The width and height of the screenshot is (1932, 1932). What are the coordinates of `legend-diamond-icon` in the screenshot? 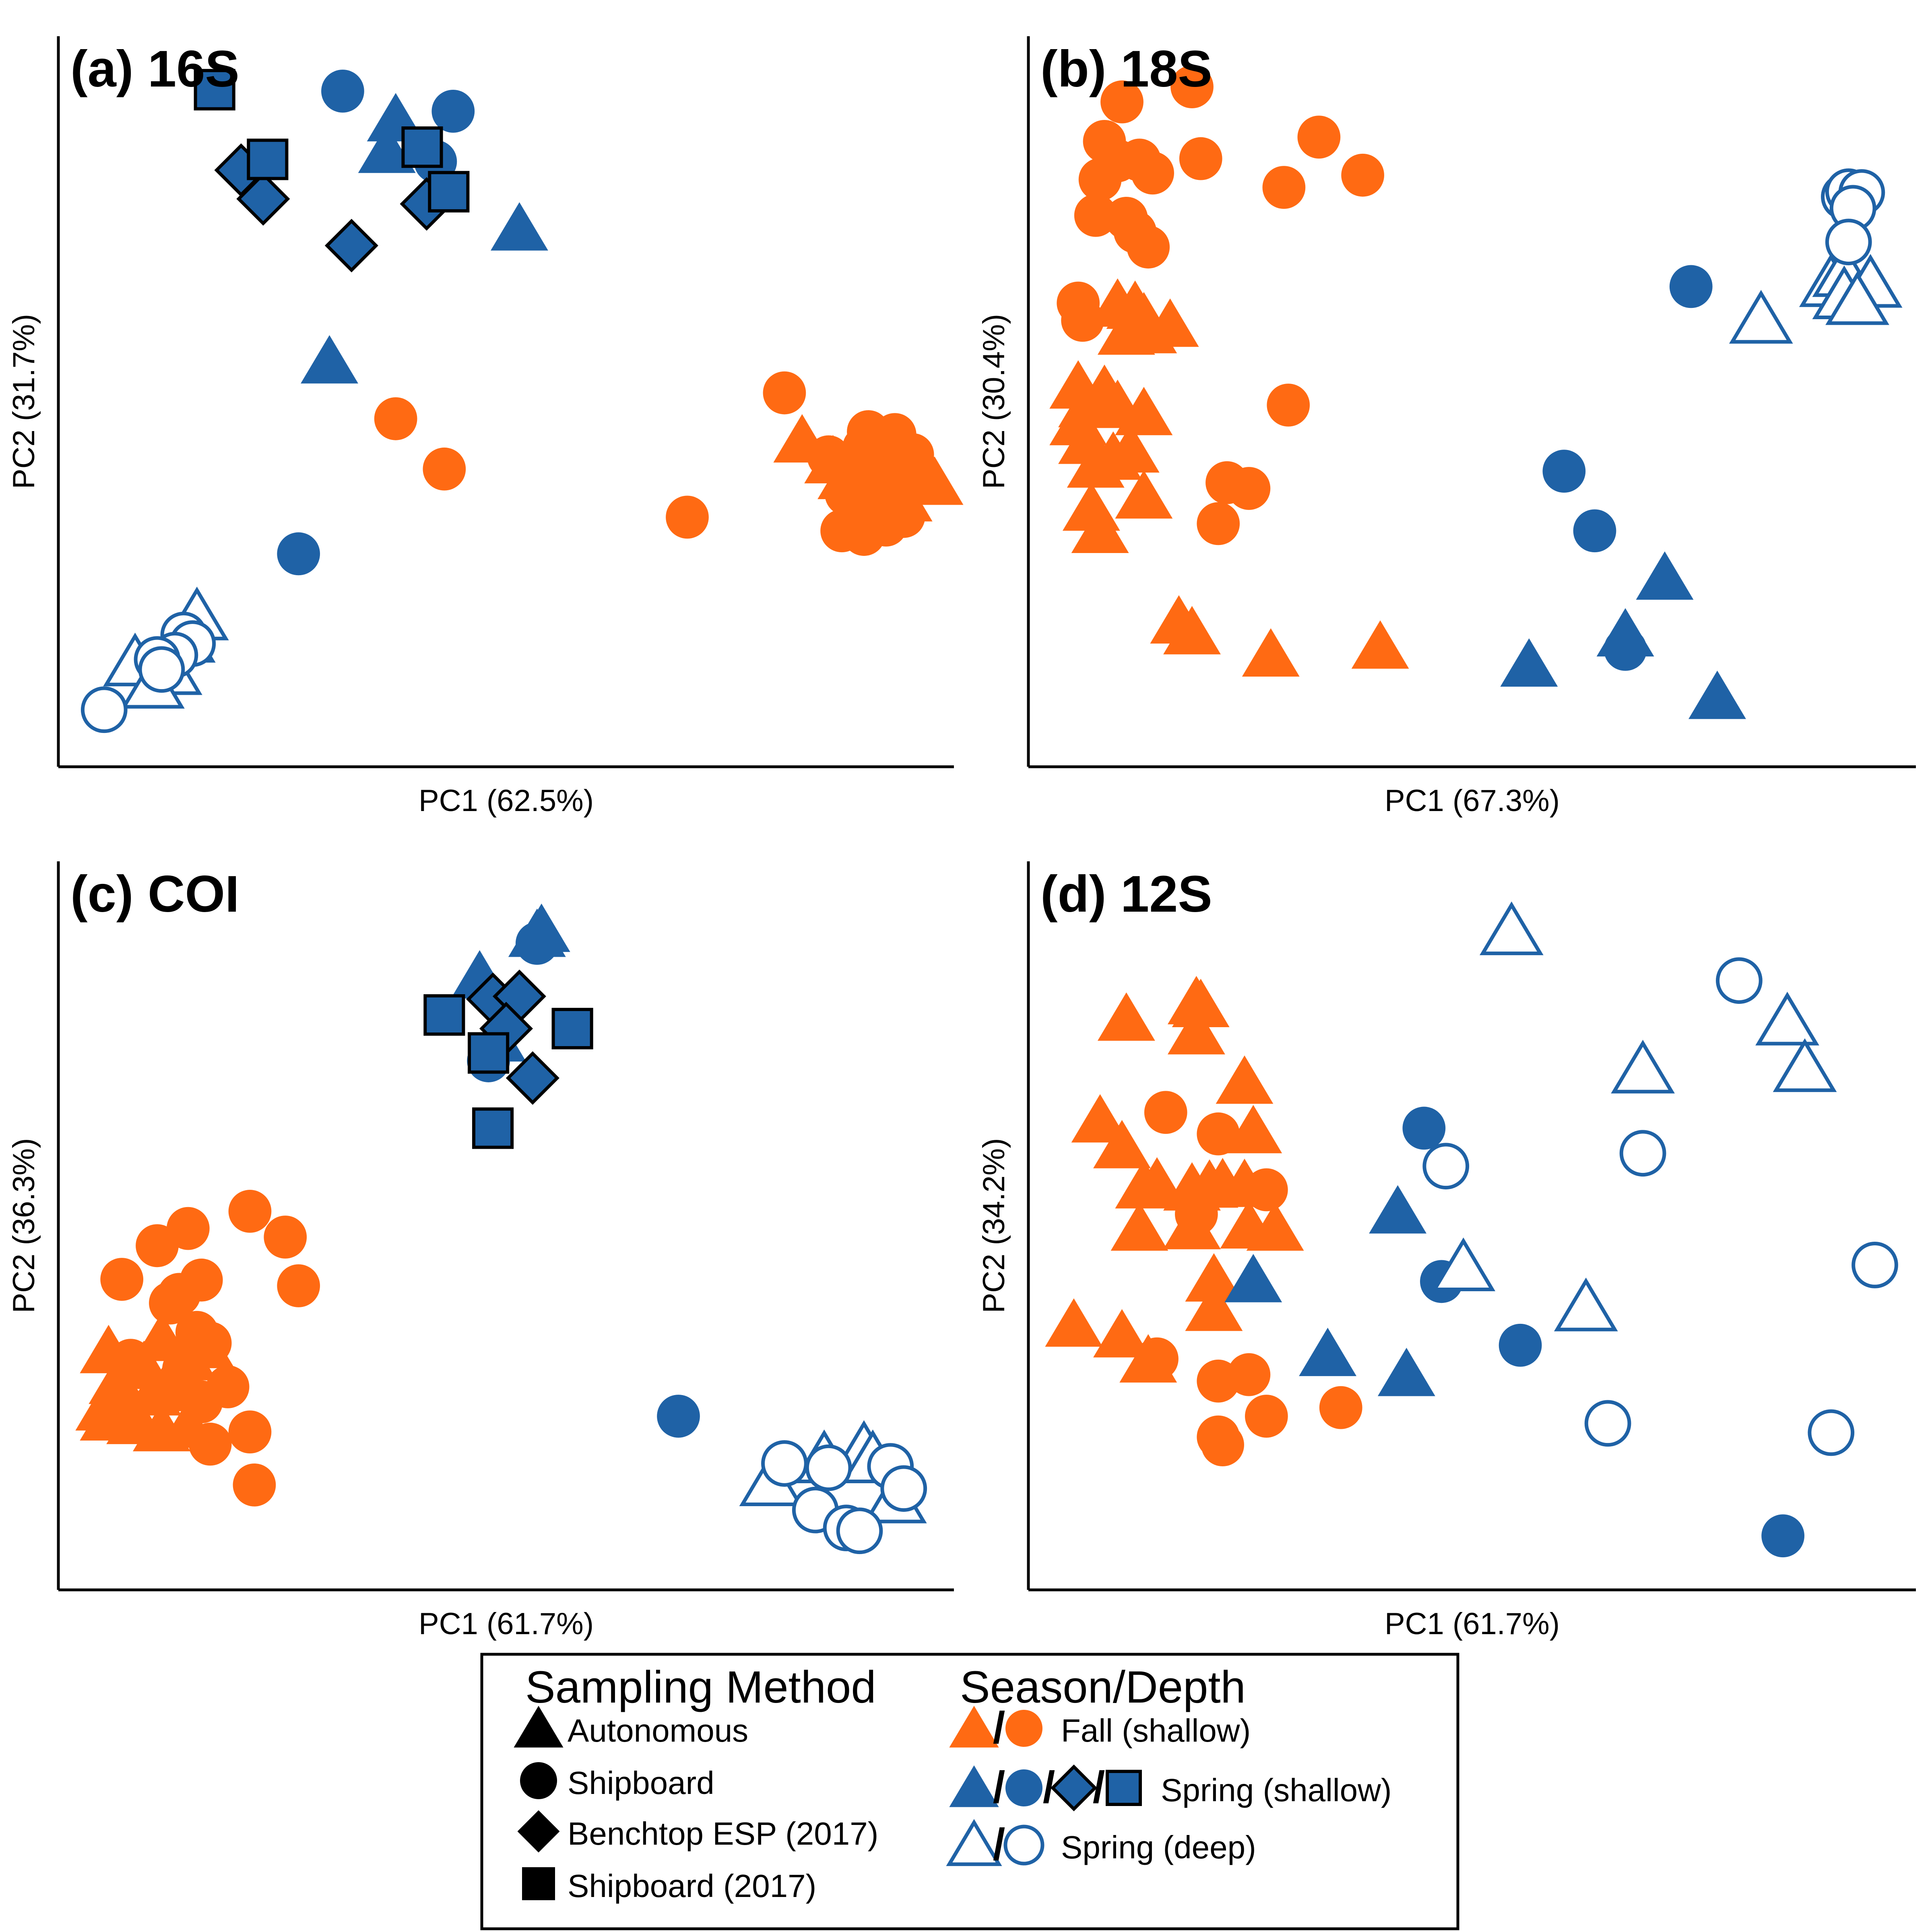 It's located at (538, 1831).